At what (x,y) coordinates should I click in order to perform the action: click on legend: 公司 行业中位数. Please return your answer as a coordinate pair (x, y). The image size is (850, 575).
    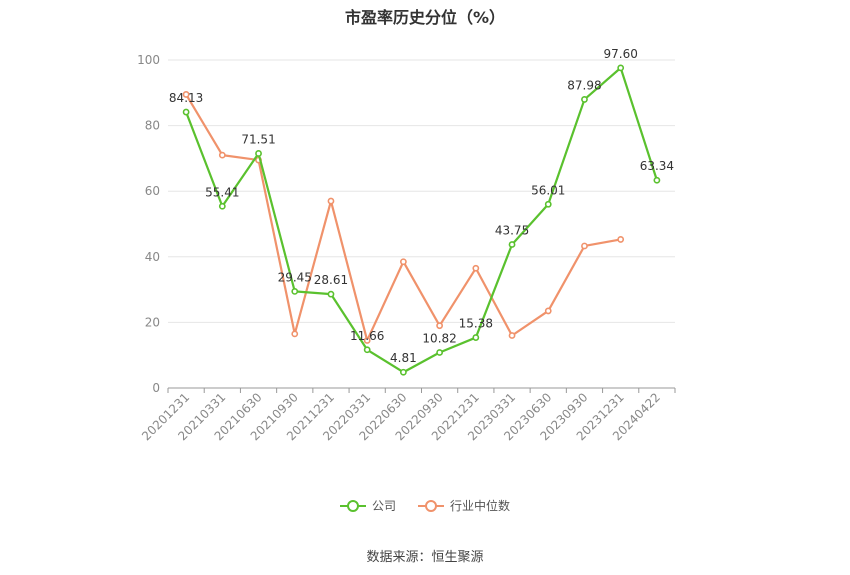
    Looking at the image, I should click on (425, 505).